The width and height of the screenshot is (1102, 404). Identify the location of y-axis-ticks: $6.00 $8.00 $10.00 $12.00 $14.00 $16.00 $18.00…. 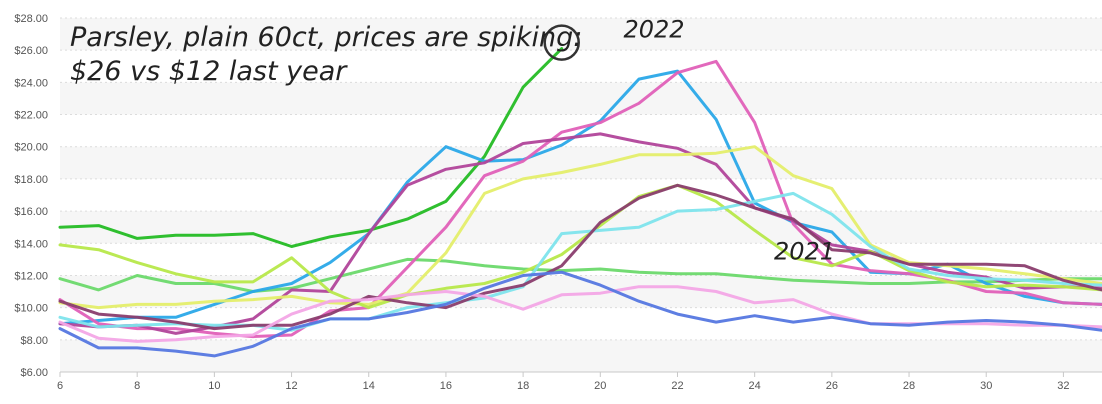
(31, 196).